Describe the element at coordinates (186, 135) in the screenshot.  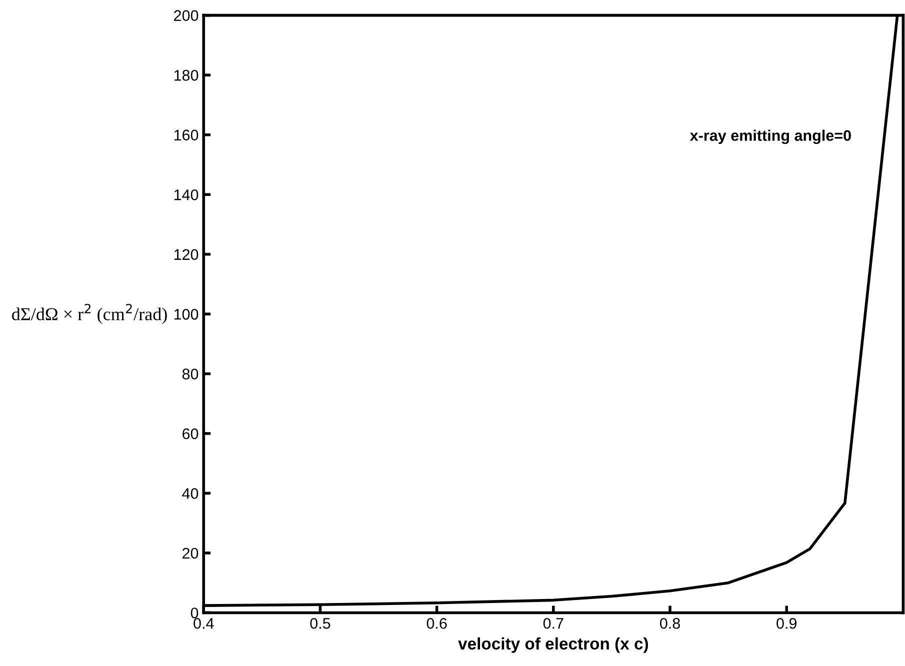
I see `y-tick-label: 160` at that location.